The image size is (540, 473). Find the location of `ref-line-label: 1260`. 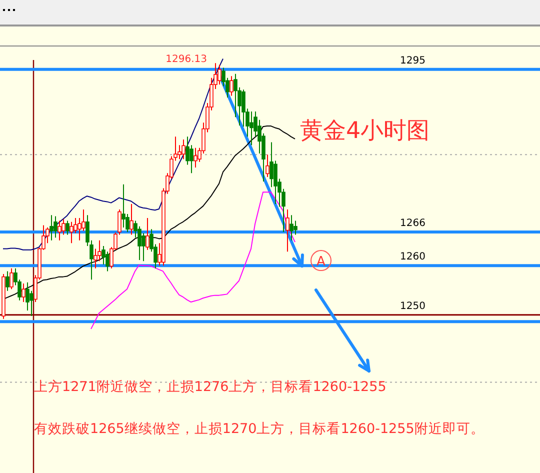

ref-line-label: 1260 is located at coordinates (413, 257).